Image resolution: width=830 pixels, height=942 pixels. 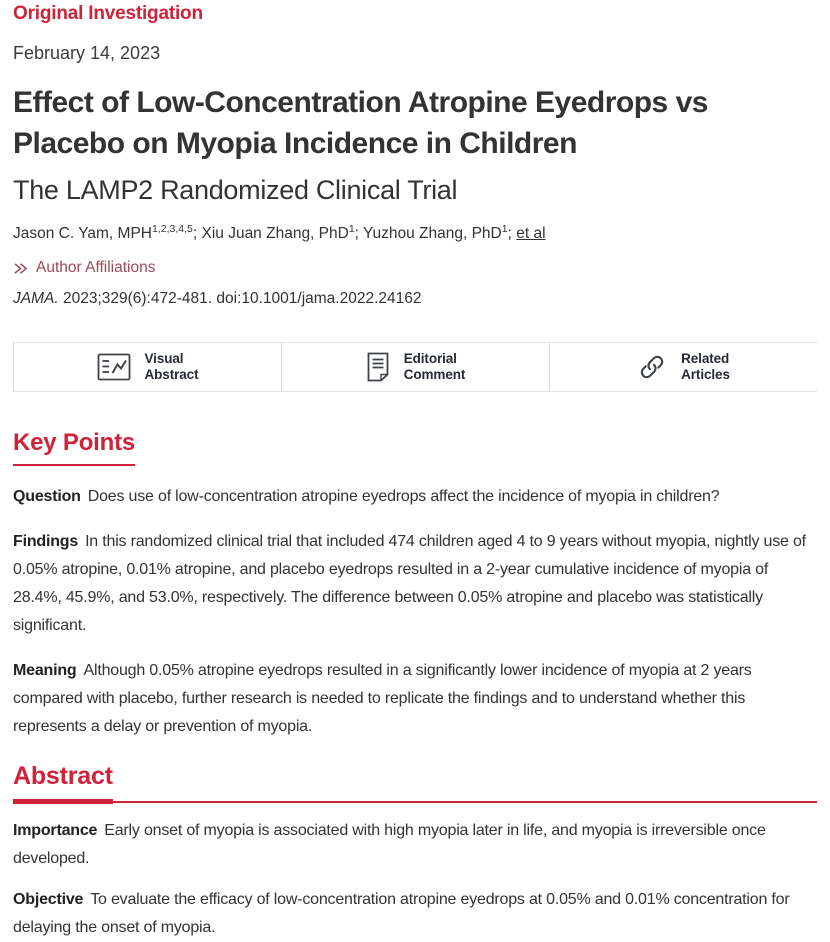 I want to click on paragraph-label: Importance, so click(x=55, y=830).